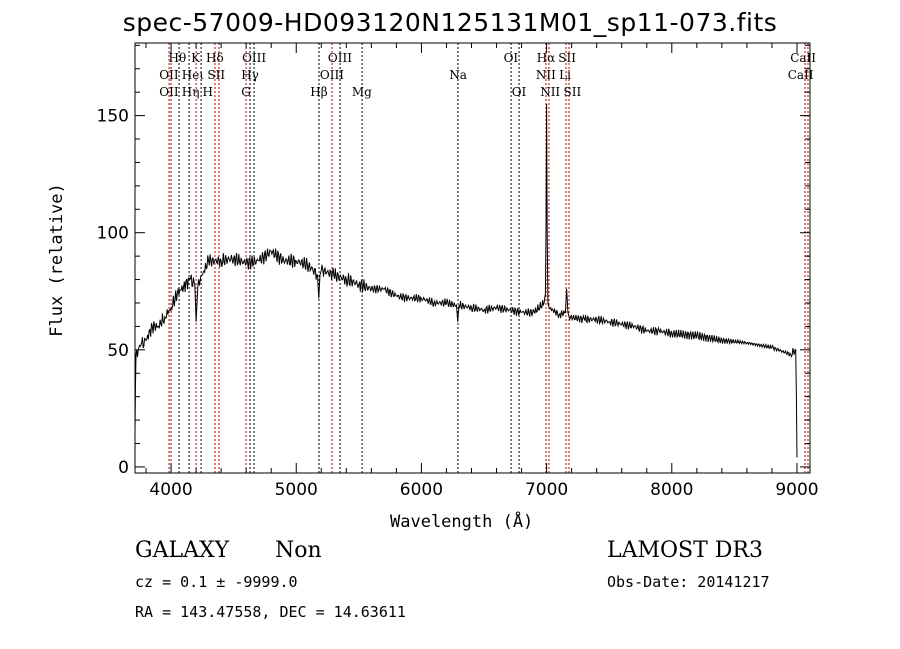 The image size is (900, 649). I want to click on line-label: Hθ, so click(178, 58).